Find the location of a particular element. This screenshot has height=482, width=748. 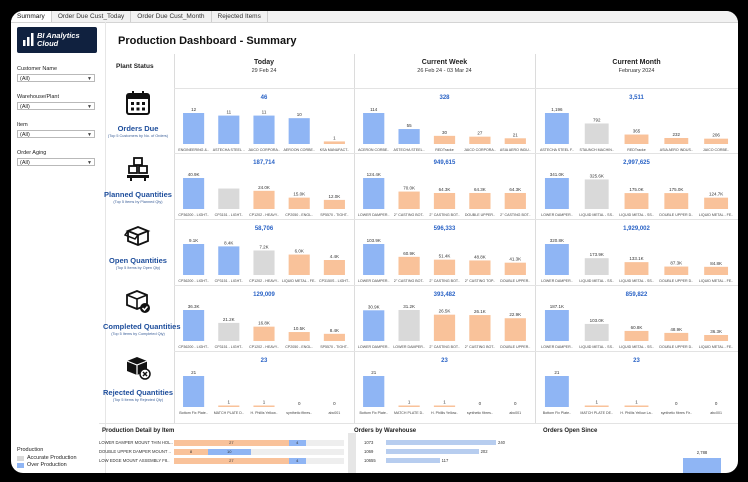

bar-value-label: 1,196 is located at coordinates (557, 109).